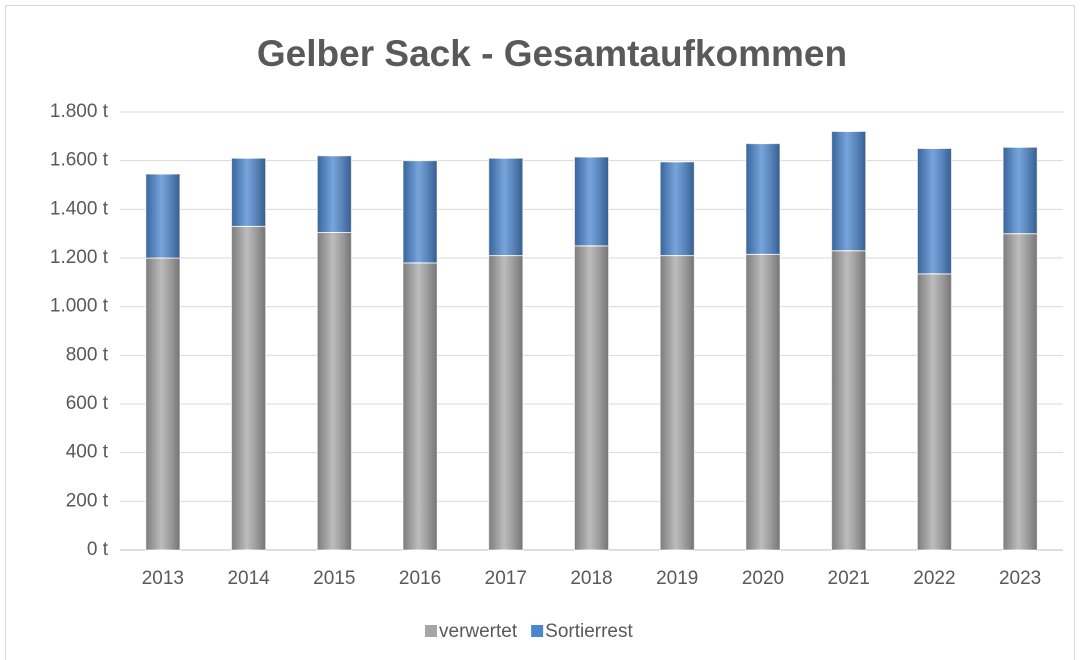 This screenshot has height=660, width=1080. I want to click on x-tick-label: 2023, so click(1020, 578).